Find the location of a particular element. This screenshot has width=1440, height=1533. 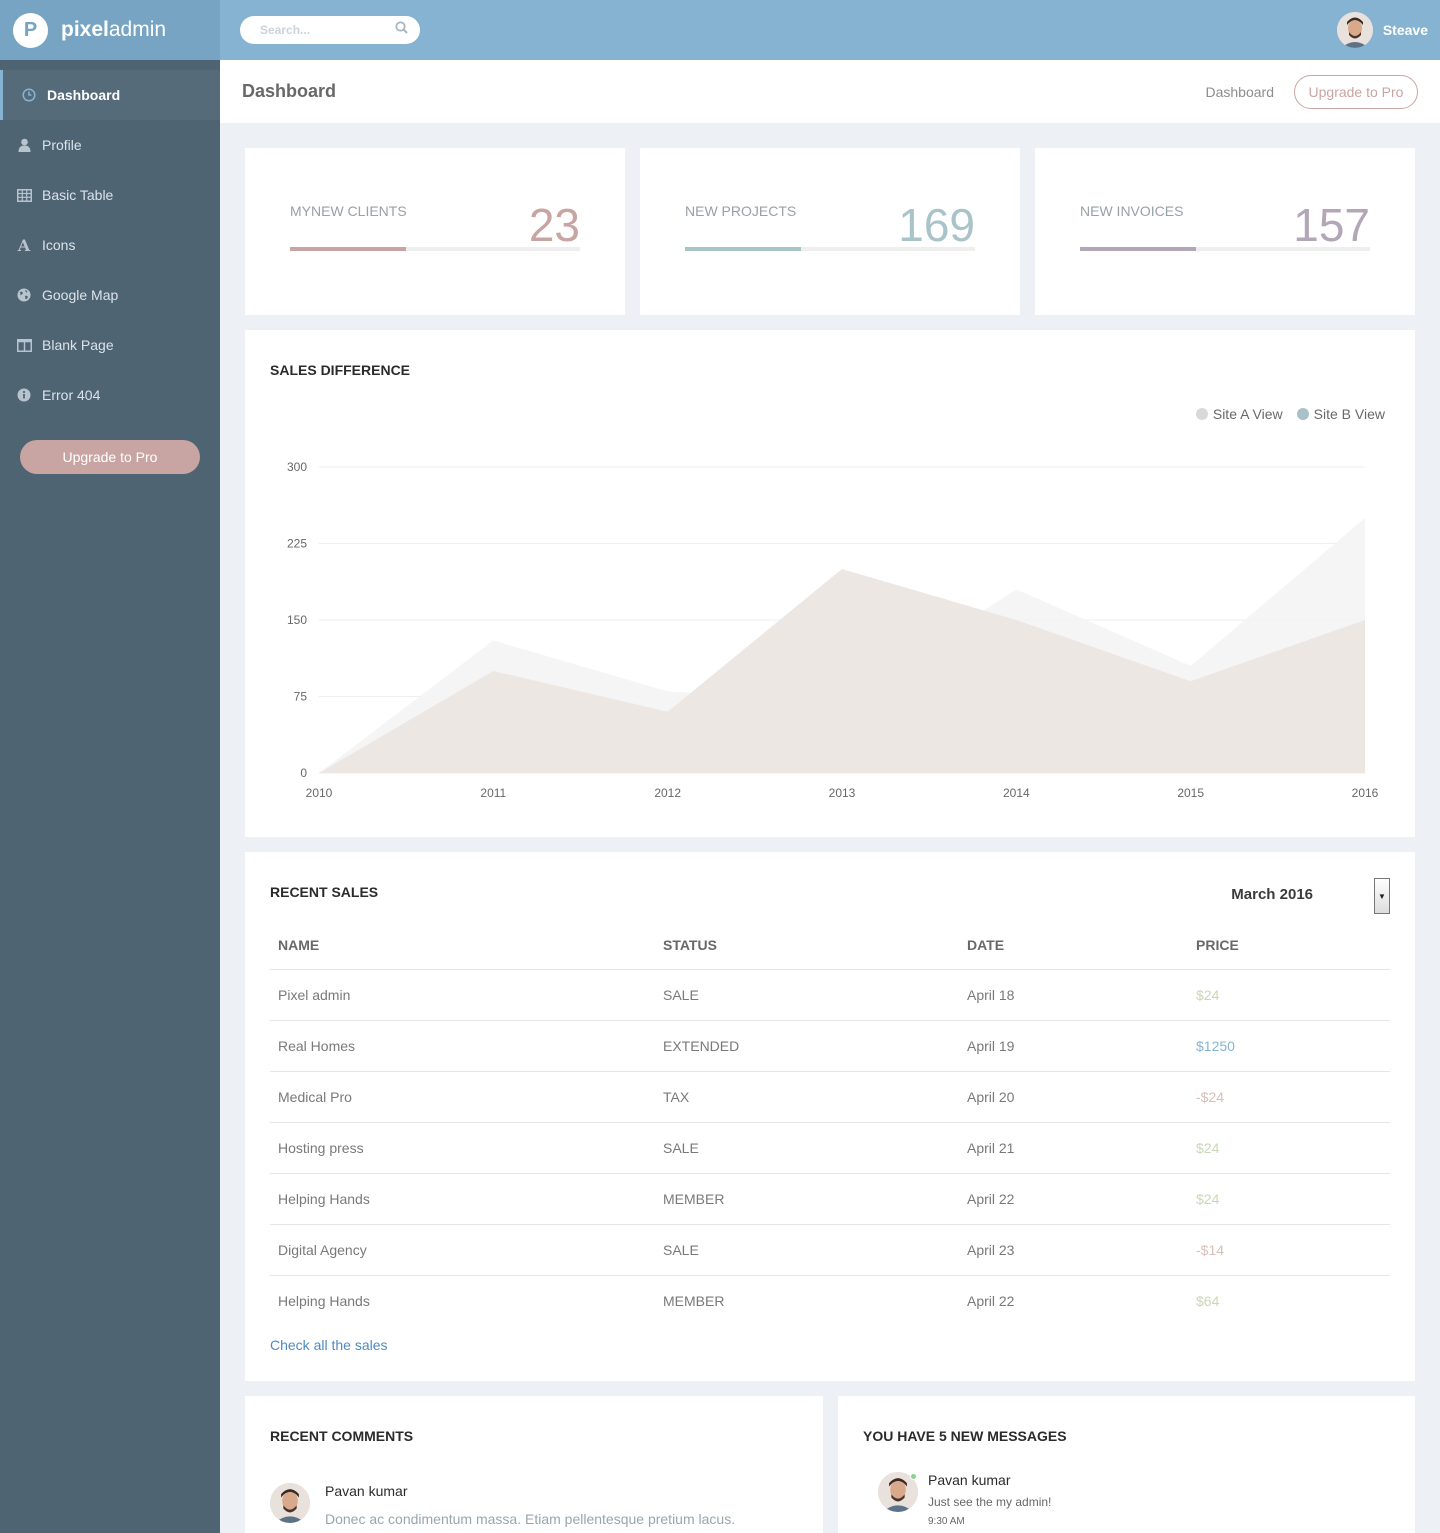

sale-name: Helping Hands is located at coordinates (462, 1199).